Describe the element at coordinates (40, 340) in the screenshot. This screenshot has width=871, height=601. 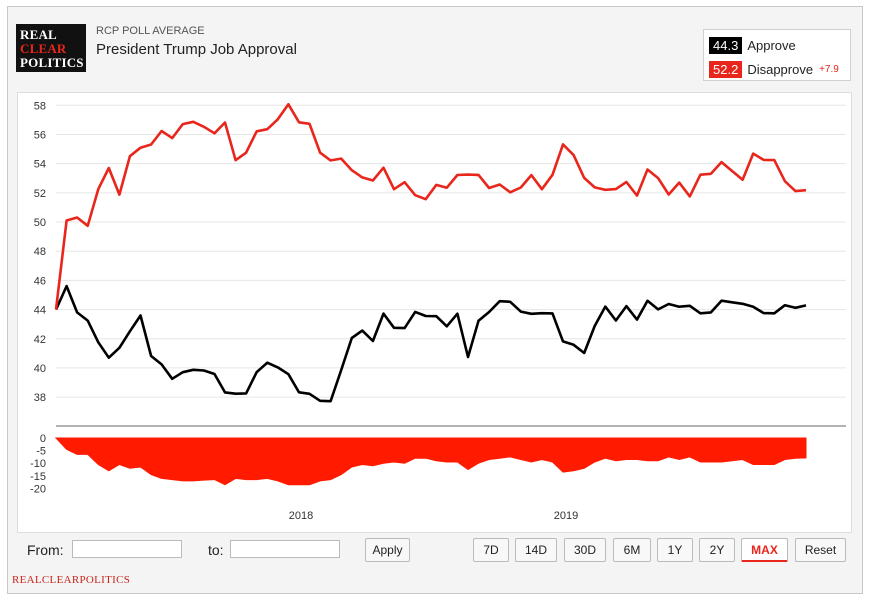
I see `y-tick-label: 42` at that location.